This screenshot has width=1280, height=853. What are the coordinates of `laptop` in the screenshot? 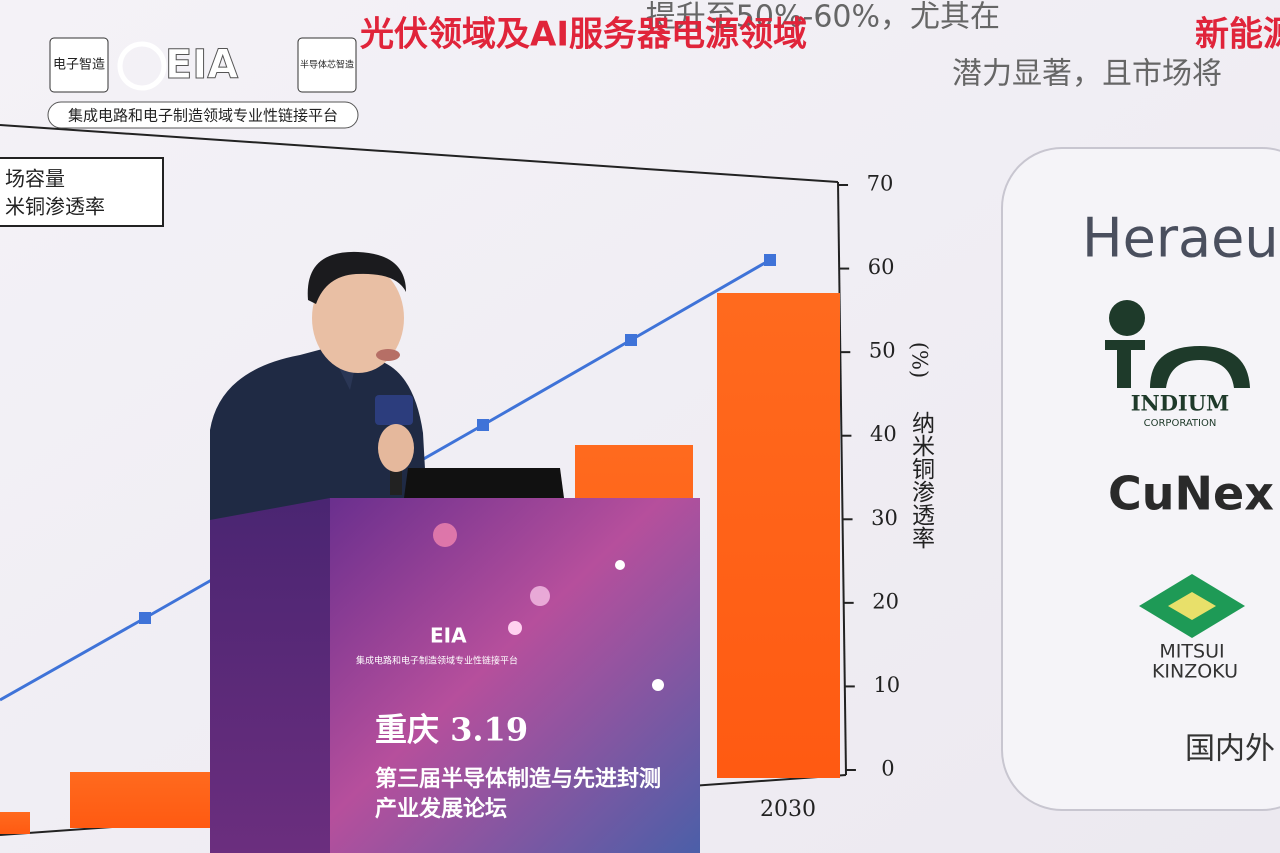 It's located at (484, 483).